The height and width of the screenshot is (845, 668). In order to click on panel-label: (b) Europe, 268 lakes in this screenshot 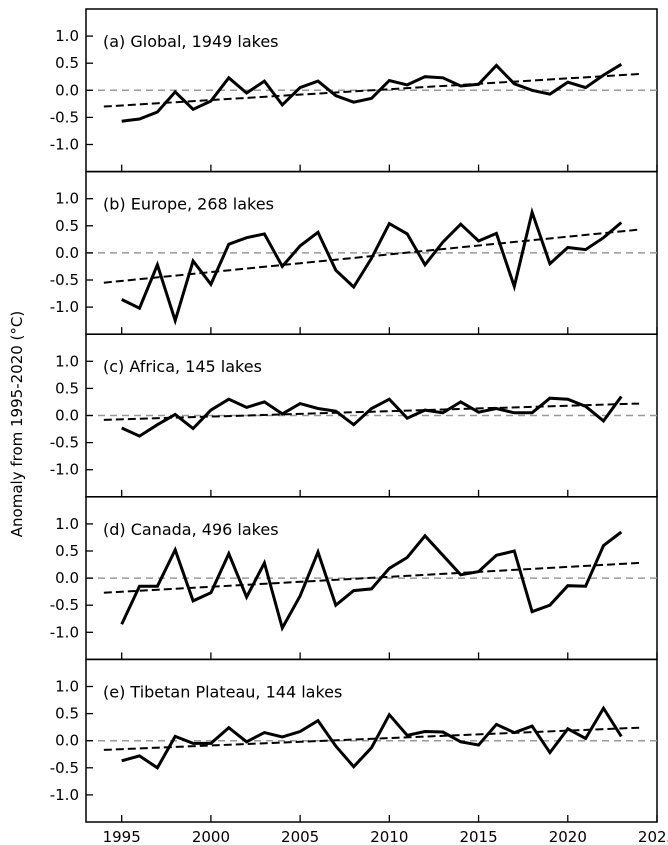, I will do `click(188, 204)`.